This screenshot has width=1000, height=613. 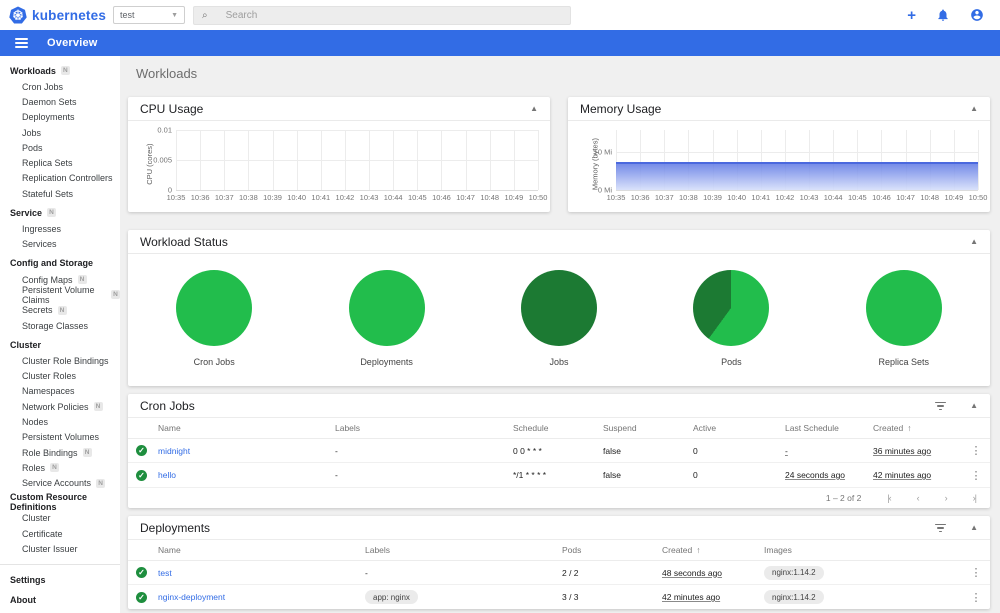 What do you see at coordinates (47, 163) in the screenshot?
I see `sidebar-item-replica-sets: Replica Sets` at bounding box center [47, 163].